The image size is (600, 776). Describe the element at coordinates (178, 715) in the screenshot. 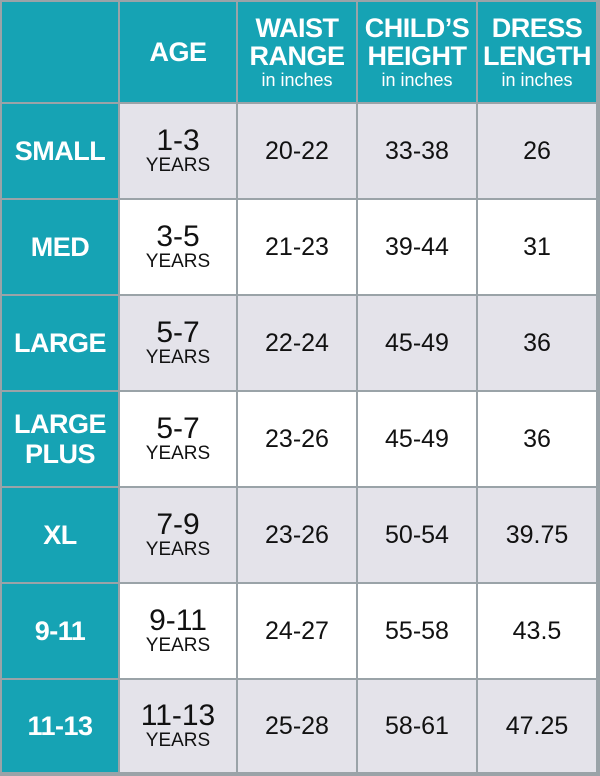

I see `age-range: 11-13` at that location.